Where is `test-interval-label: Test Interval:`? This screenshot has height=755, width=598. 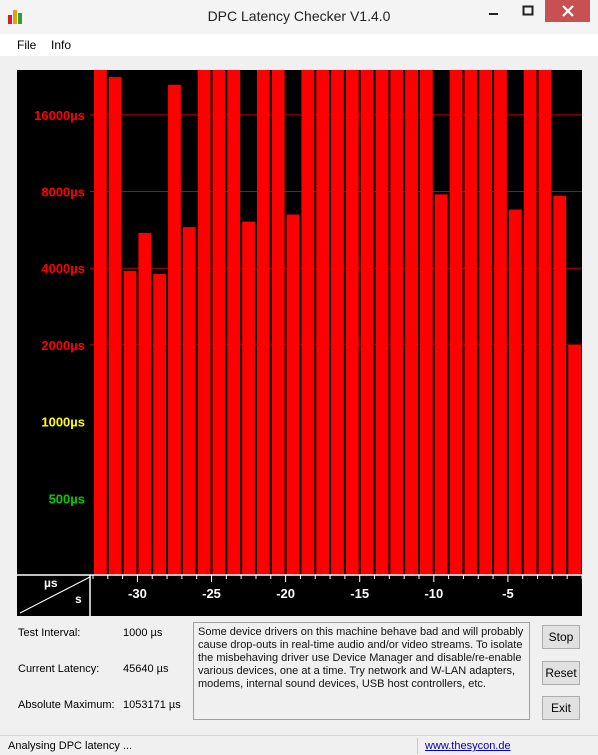 test-interval-label: Test Interval: is located at coordinates (49, 633).